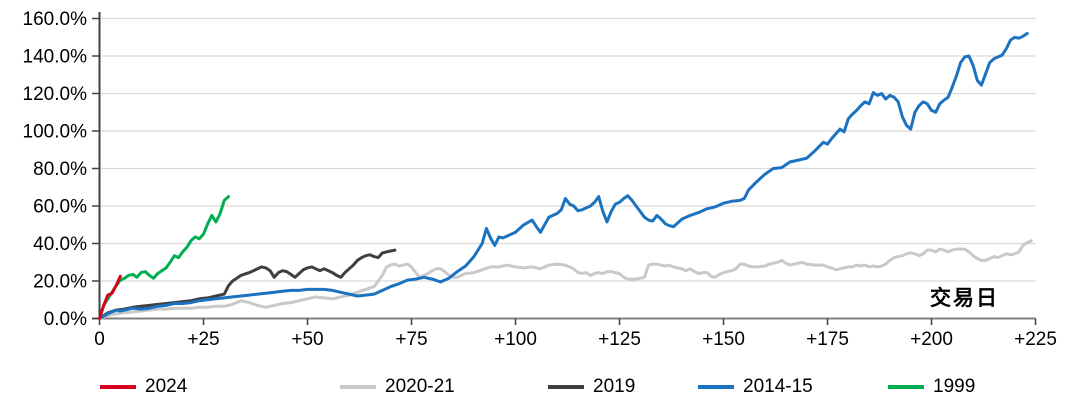  I want to click on legend-label: 2020-21, so click(420, 386).